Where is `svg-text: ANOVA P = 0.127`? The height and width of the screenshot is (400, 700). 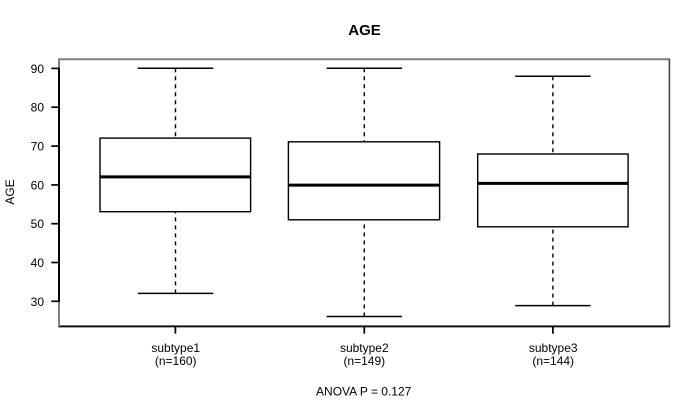
svg-text: ANOVA P = 0.127 is located at coordinates (364, 392).